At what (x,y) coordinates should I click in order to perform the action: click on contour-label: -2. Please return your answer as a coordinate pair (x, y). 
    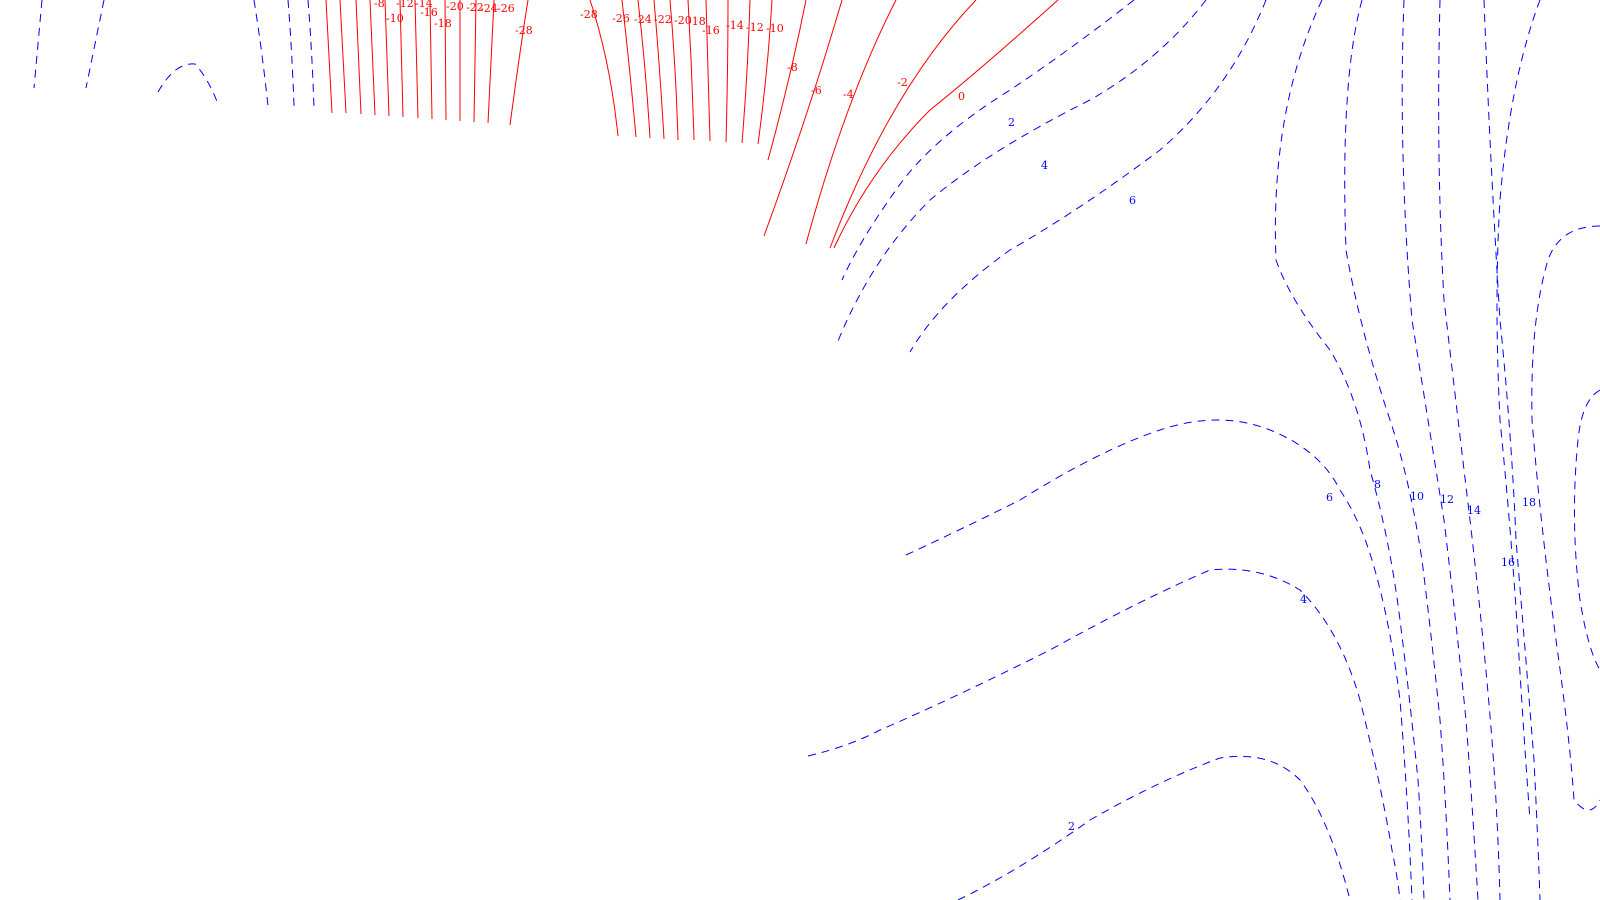
    Looking at the image, I should click on (902, 82).